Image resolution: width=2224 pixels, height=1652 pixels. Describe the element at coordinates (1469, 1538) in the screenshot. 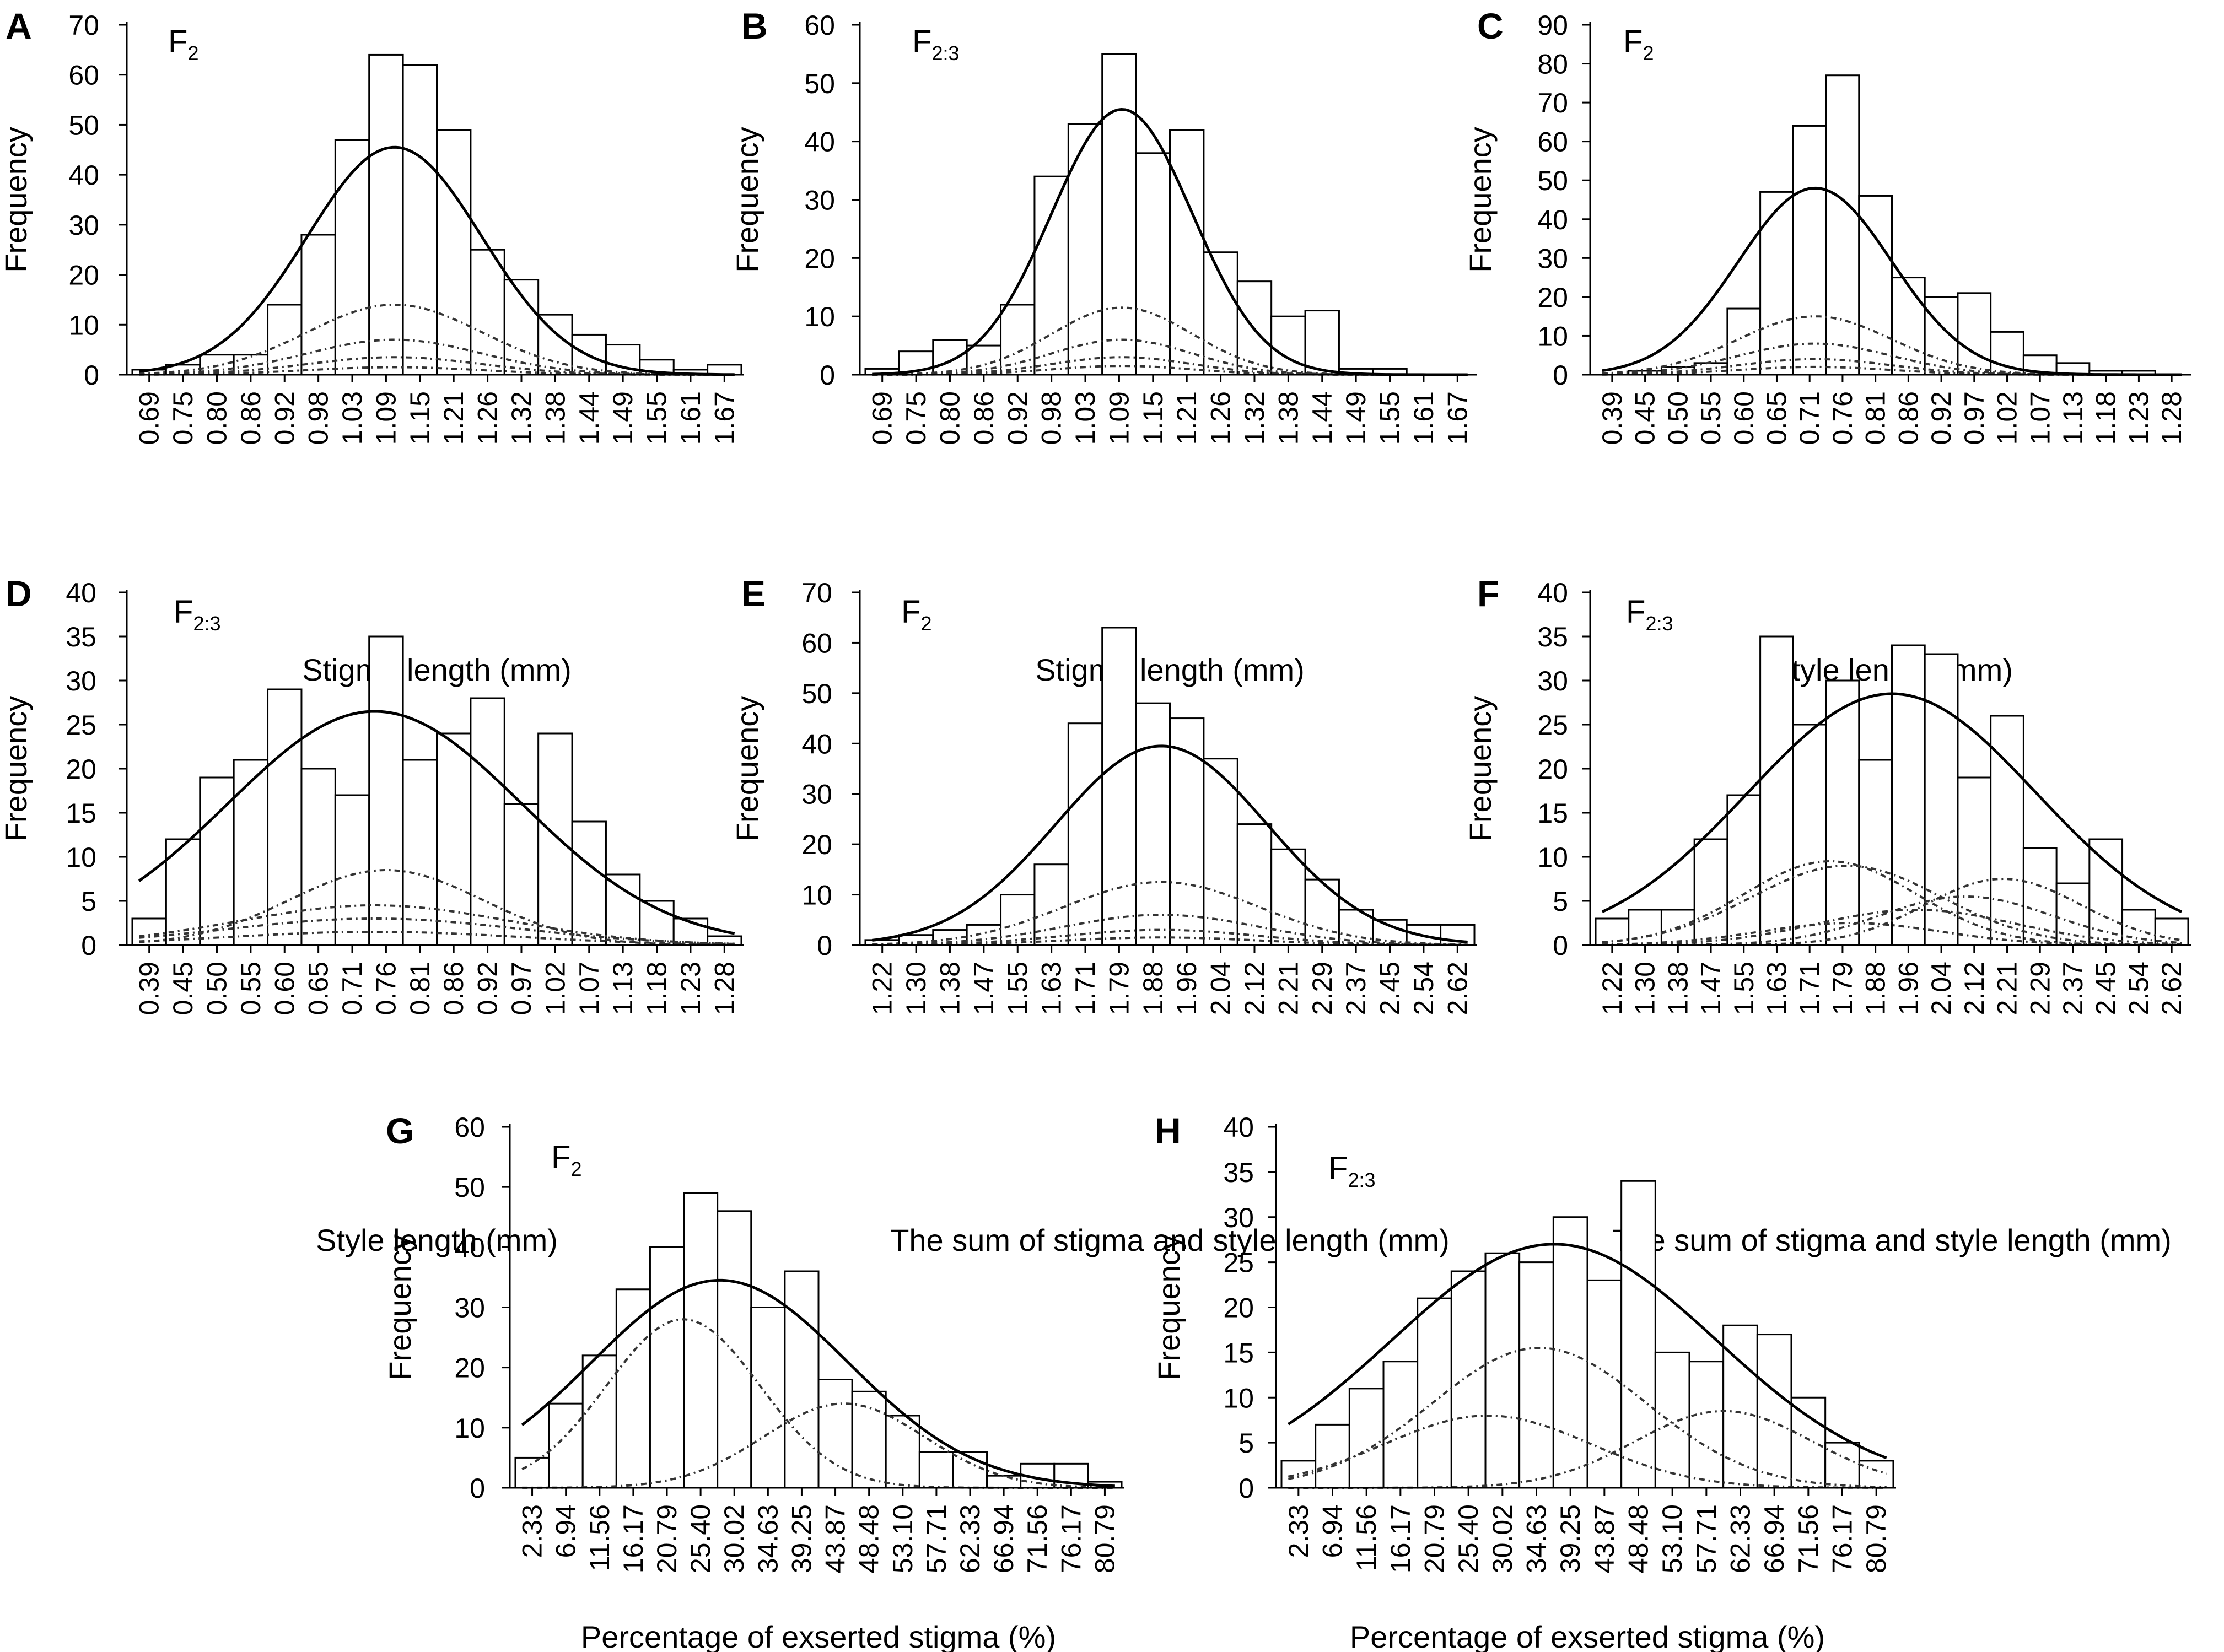

I see `x-tick-label: 25.40` at that location.